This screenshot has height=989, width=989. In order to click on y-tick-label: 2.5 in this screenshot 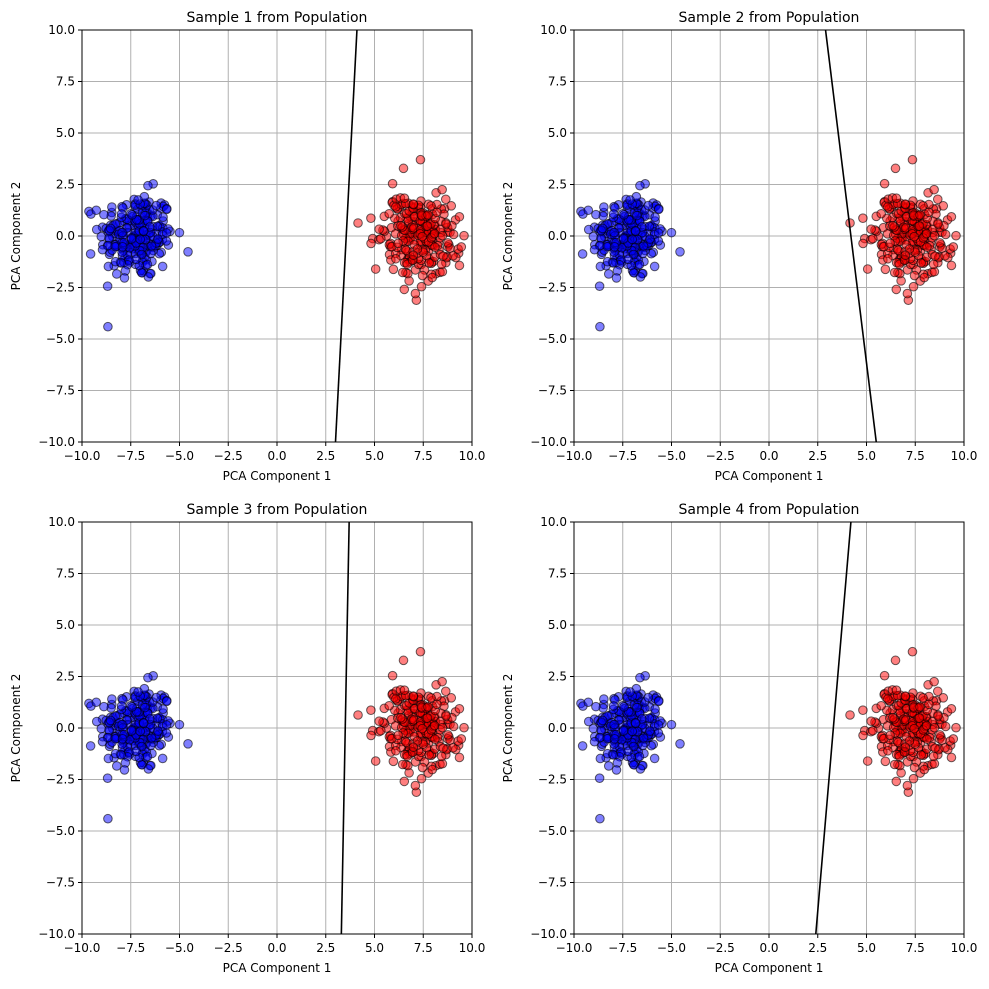, I will do `click(557, 677)`.